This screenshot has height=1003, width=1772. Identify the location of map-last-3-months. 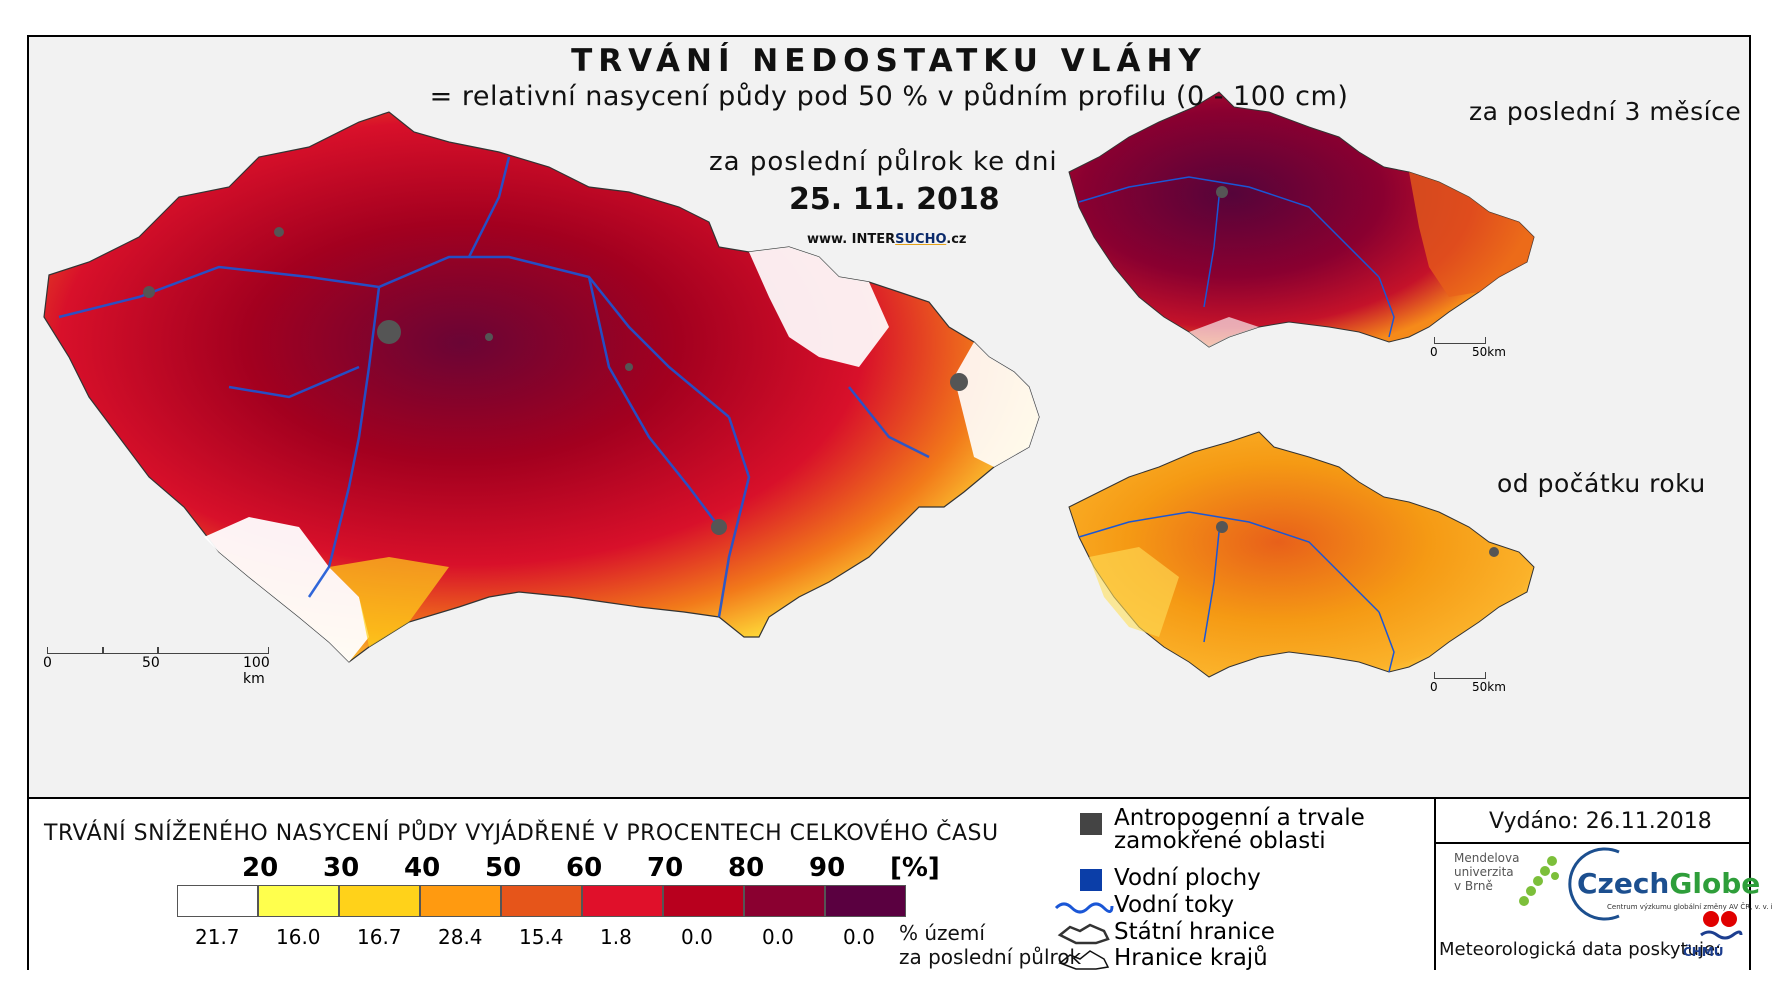
(1301, 219).